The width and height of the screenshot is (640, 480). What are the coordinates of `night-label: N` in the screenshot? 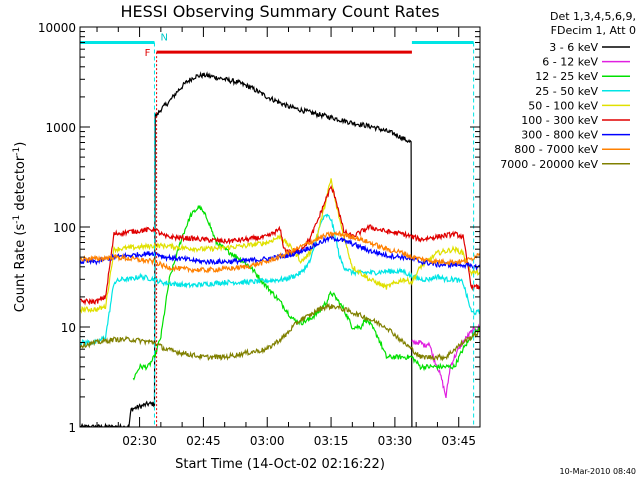 It's located at (163, 37).